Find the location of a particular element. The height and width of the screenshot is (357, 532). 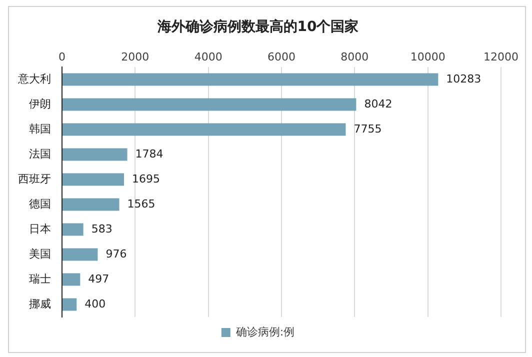

chart-title: 海外确诊病例数最高的10个国家 is located at coordinates (257, 27).